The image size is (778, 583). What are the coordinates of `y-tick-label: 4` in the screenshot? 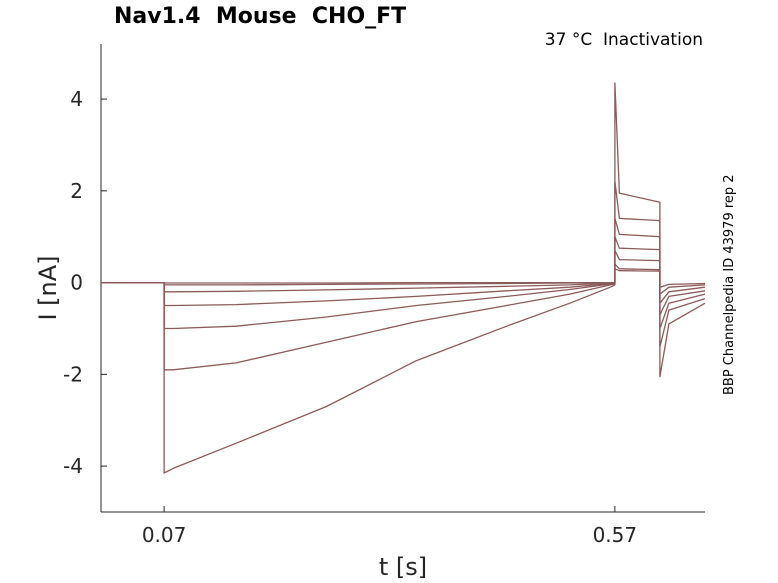 It's located at (76, 99).